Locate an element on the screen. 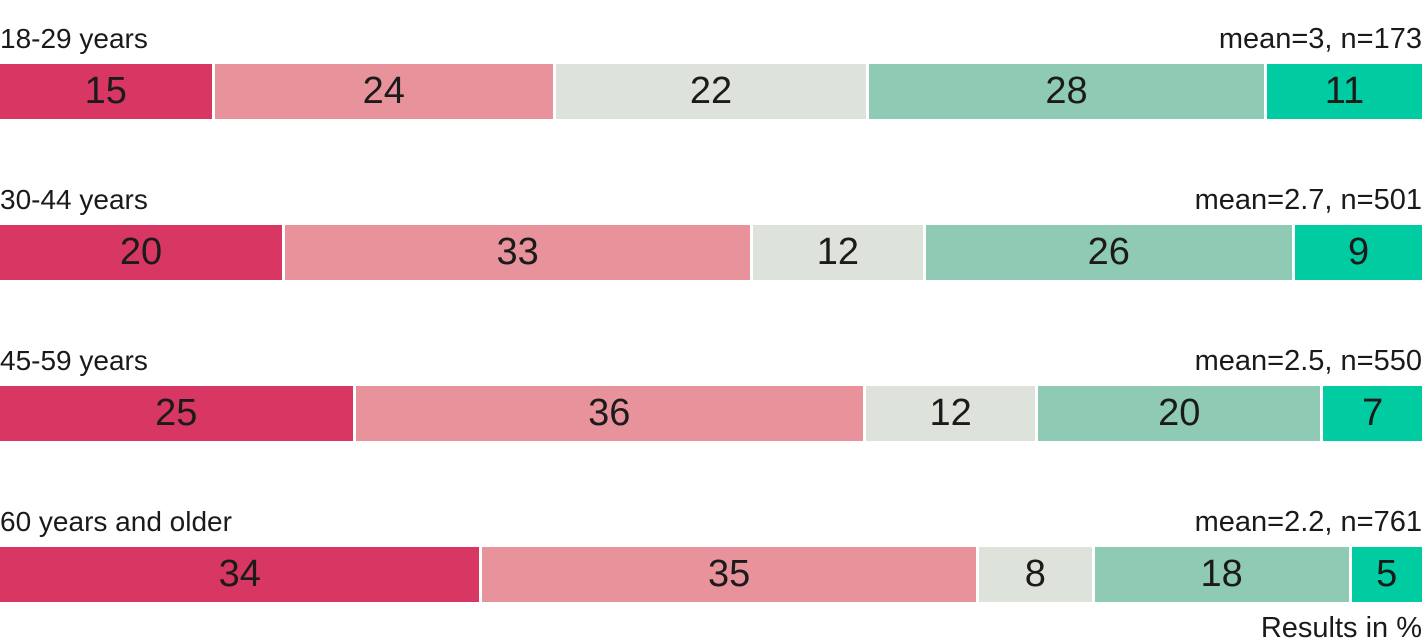  segment-value: 28 is located at coordinates (1066, 91).